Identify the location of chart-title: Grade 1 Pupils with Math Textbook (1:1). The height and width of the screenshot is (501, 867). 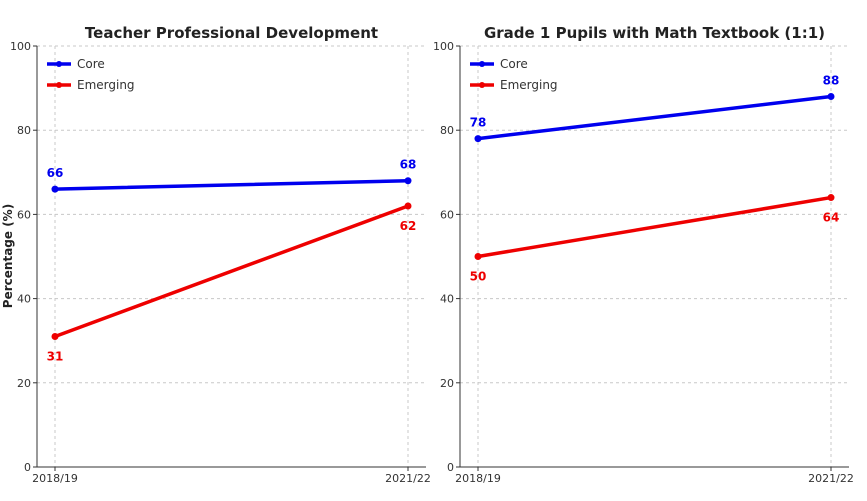
(654, 33).